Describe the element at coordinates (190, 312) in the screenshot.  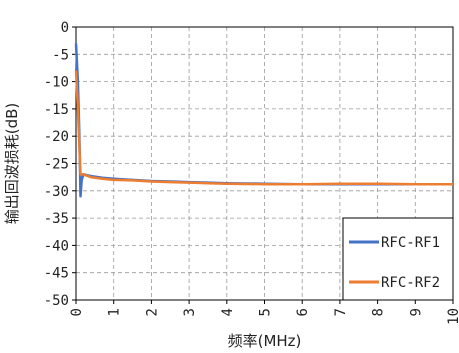
I see `x-tick-label: 3` at that location.